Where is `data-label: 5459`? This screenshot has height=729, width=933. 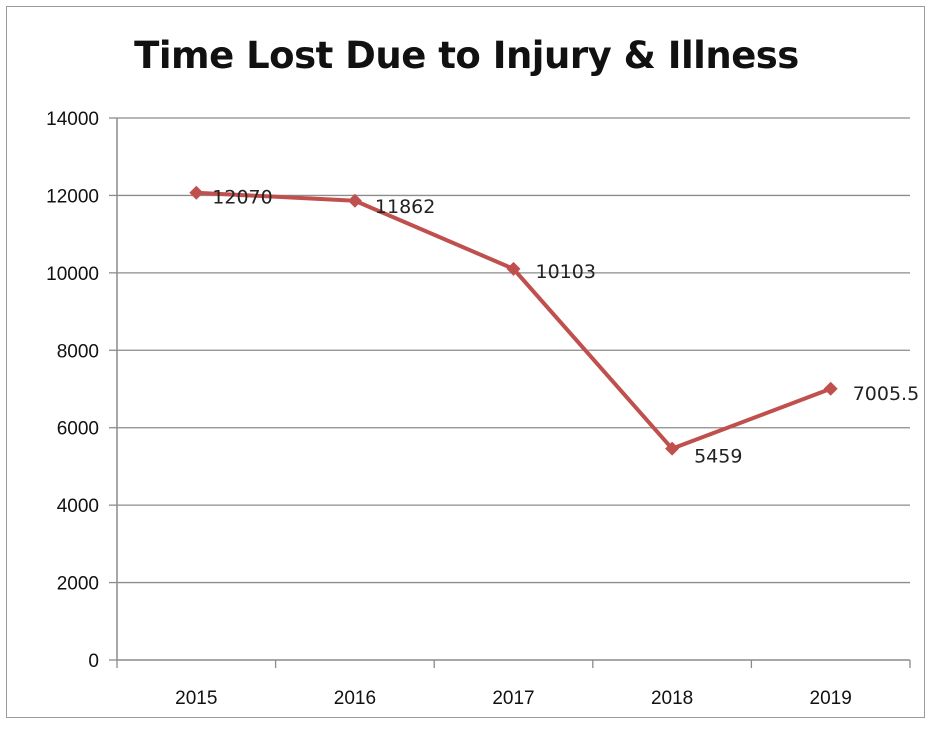
data-label: 5459 is located at coordinates (718, 457).